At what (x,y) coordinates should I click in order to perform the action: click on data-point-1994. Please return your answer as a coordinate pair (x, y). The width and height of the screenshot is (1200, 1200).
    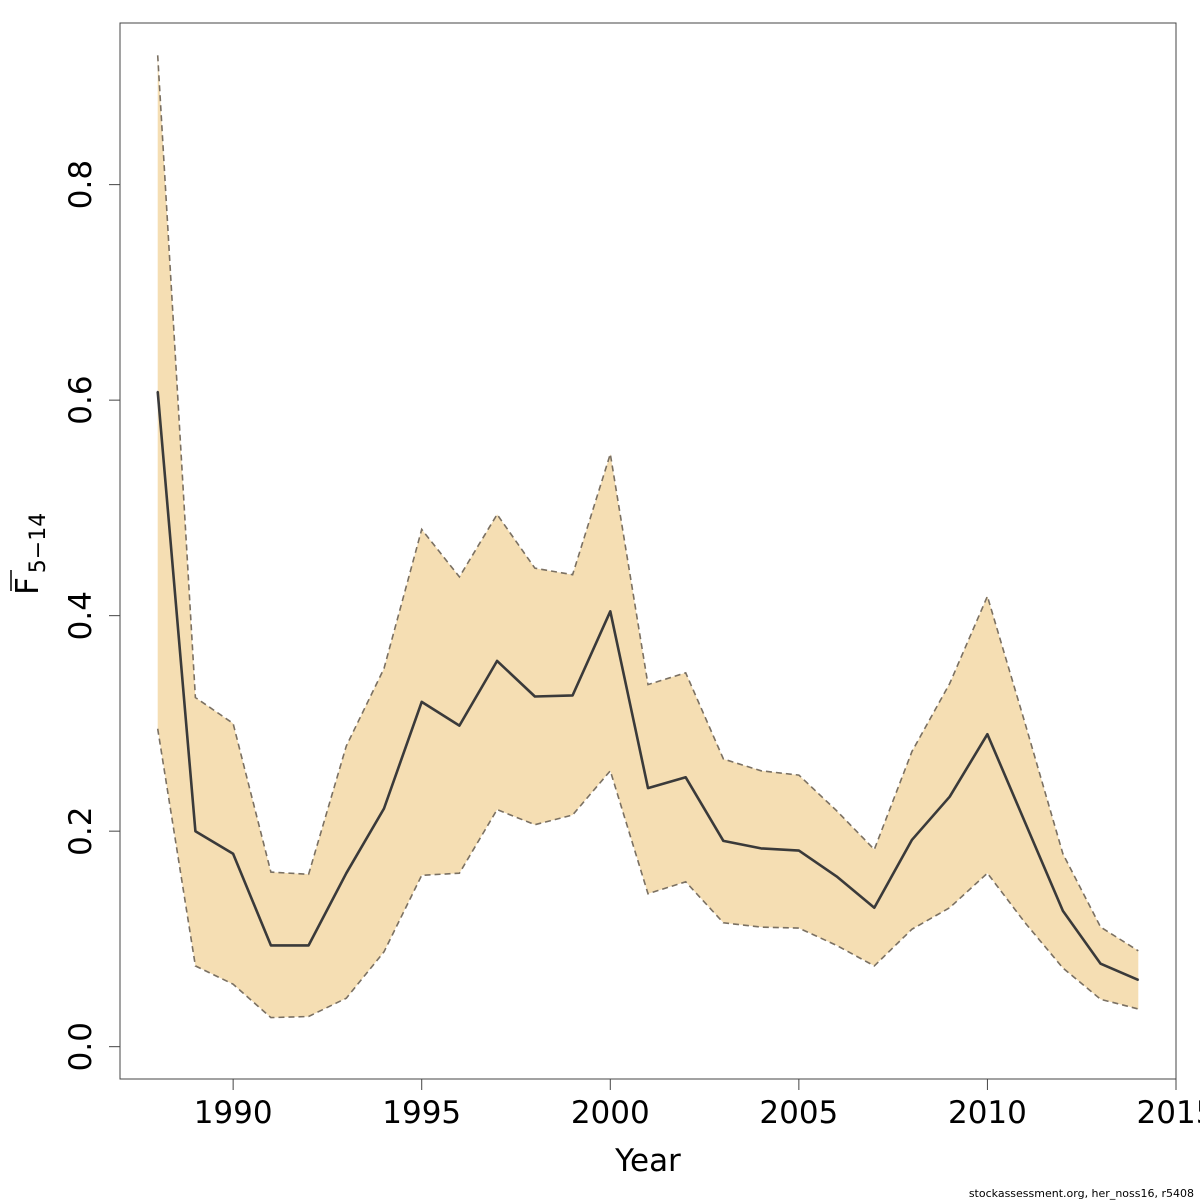
    Looking at the image, I should click on (384, 808).